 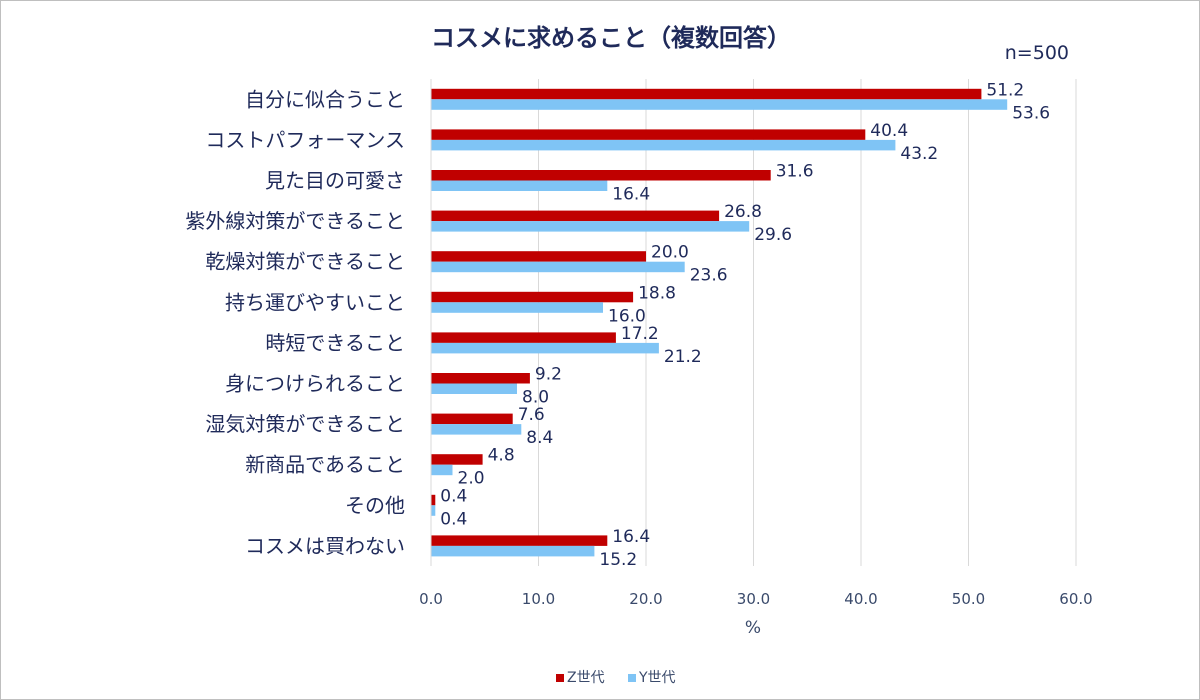 What do you see at coordinates (539, 438) in the screenshot?
I see `data-label-y: 8.4` at bounding box center [539, 438].